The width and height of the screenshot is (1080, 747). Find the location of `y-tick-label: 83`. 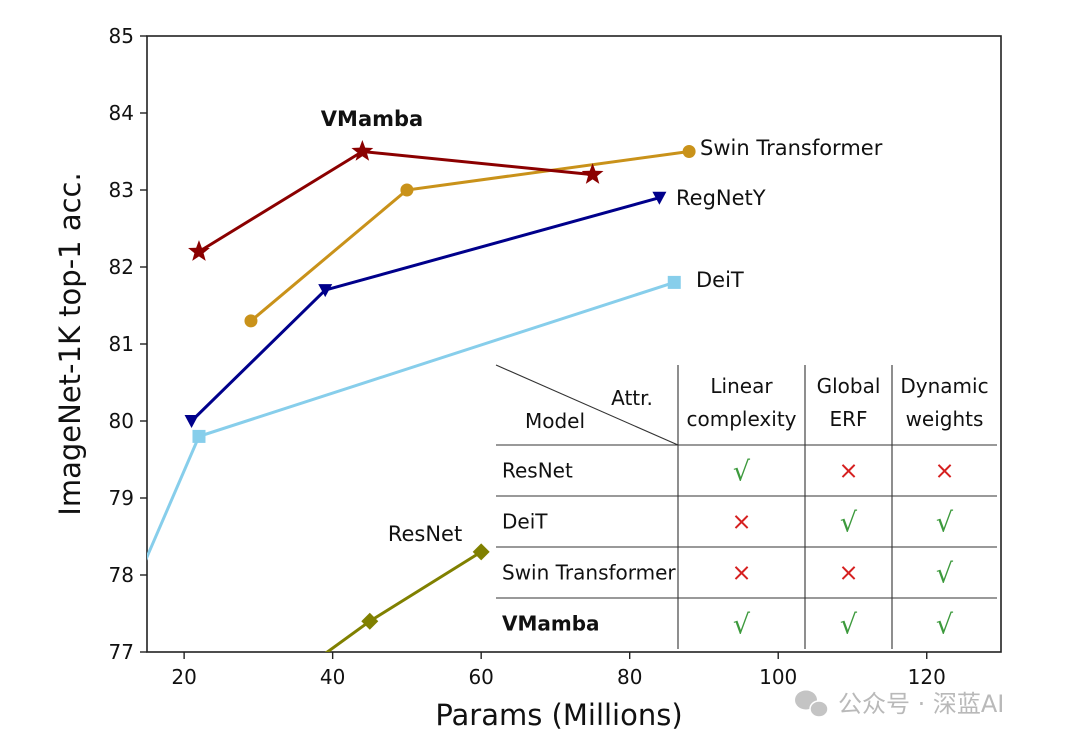

y-tick-label: 83 is located at coordinates (121, 190).